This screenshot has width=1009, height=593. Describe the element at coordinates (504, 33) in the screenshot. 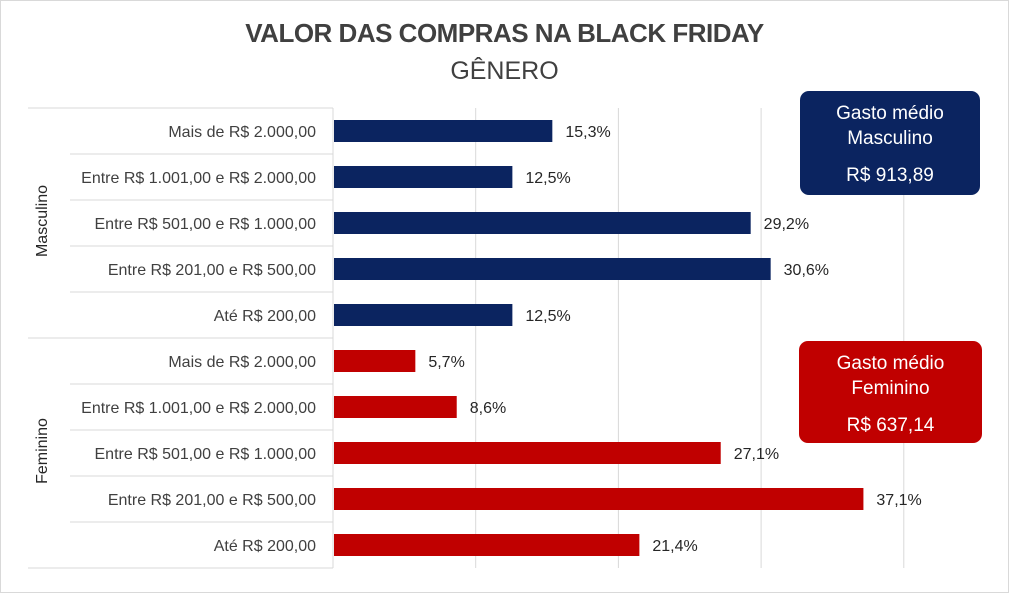

I see `chart-title: VALOR DAS COMPRAS NA BLACK FRIDAY` at that location.